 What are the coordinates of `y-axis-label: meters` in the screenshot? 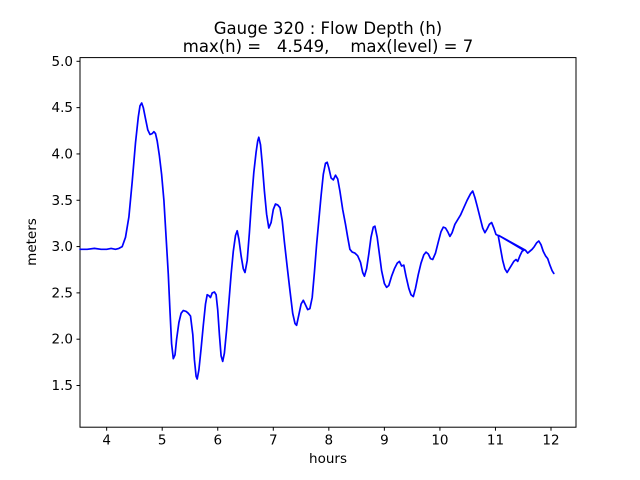 It's located at (32, 242).